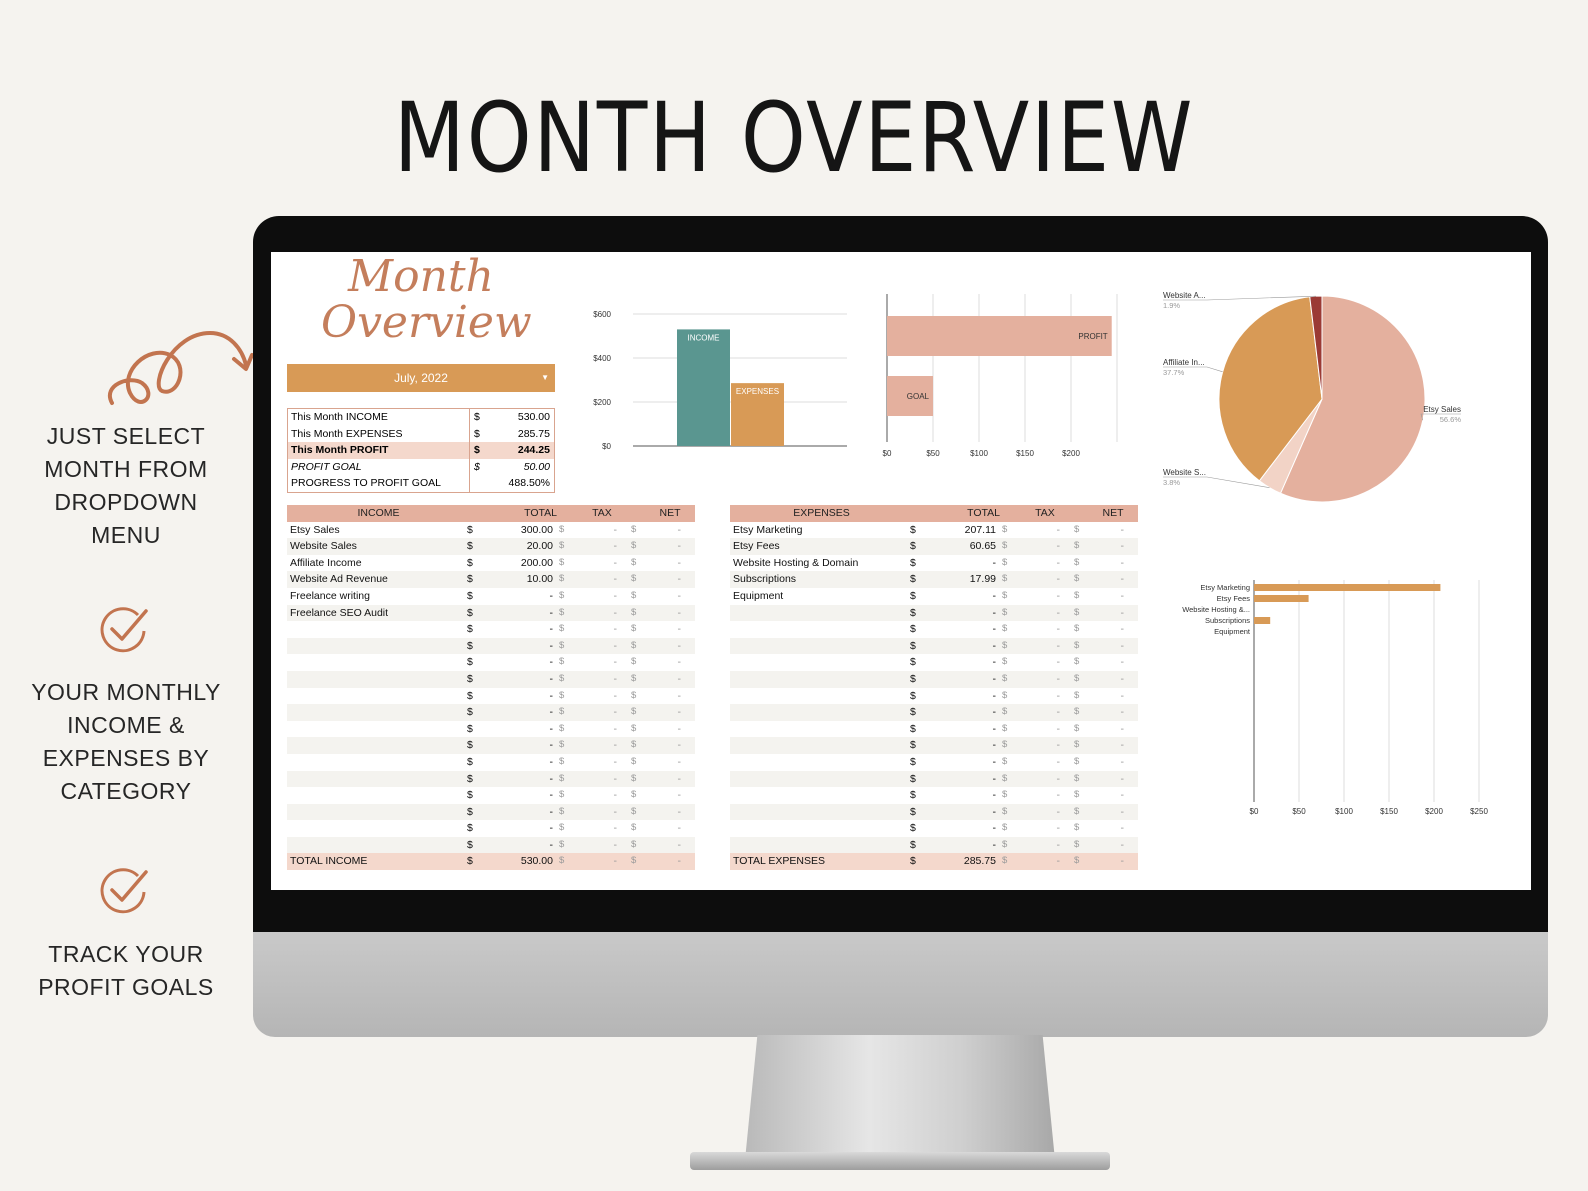 The image size is (1588, 1191). What do you see at coordinates (765, 579) in the screenshot?
I see `row-category: Subscriptions` at bounding box center [765, 579].